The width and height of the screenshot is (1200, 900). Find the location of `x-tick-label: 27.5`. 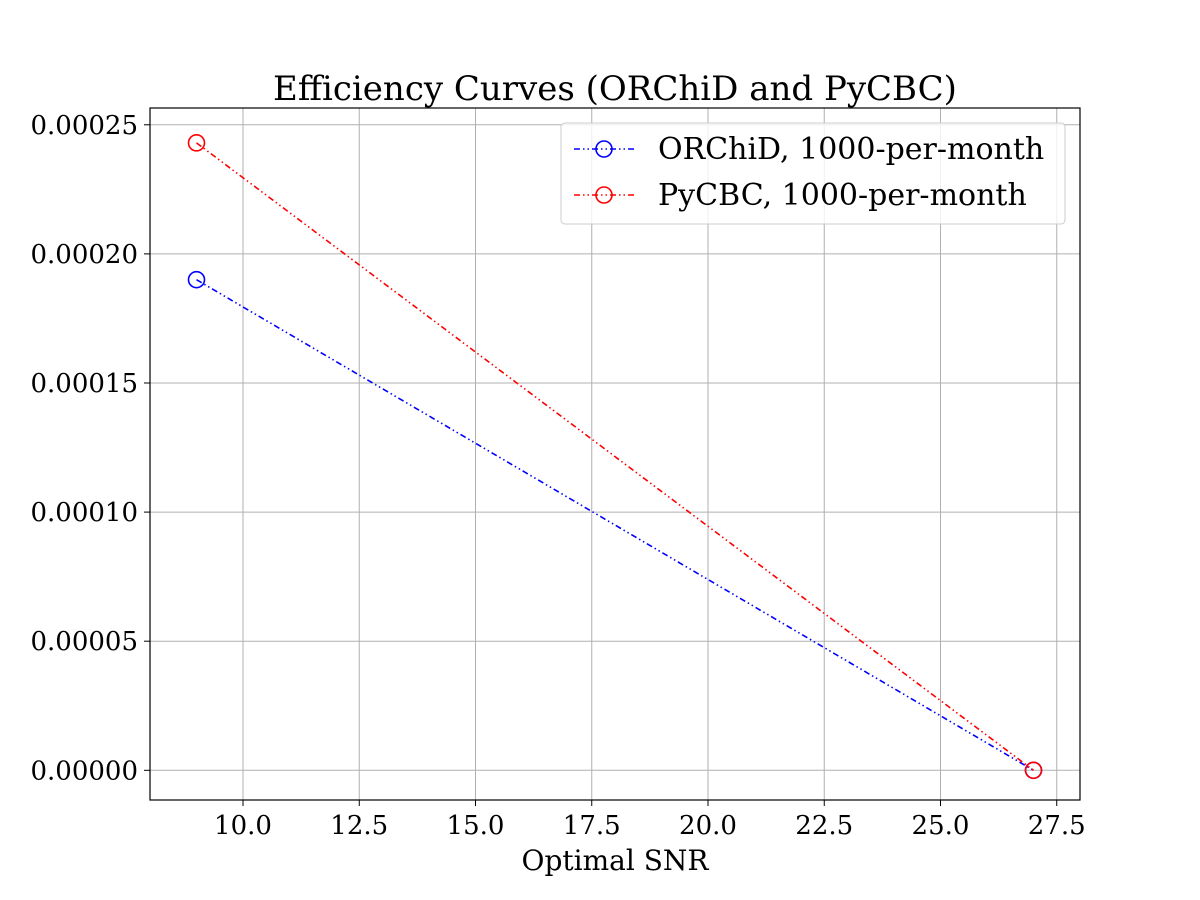

x-tick-label: 27.5 is located at coordinates (1057, 826).